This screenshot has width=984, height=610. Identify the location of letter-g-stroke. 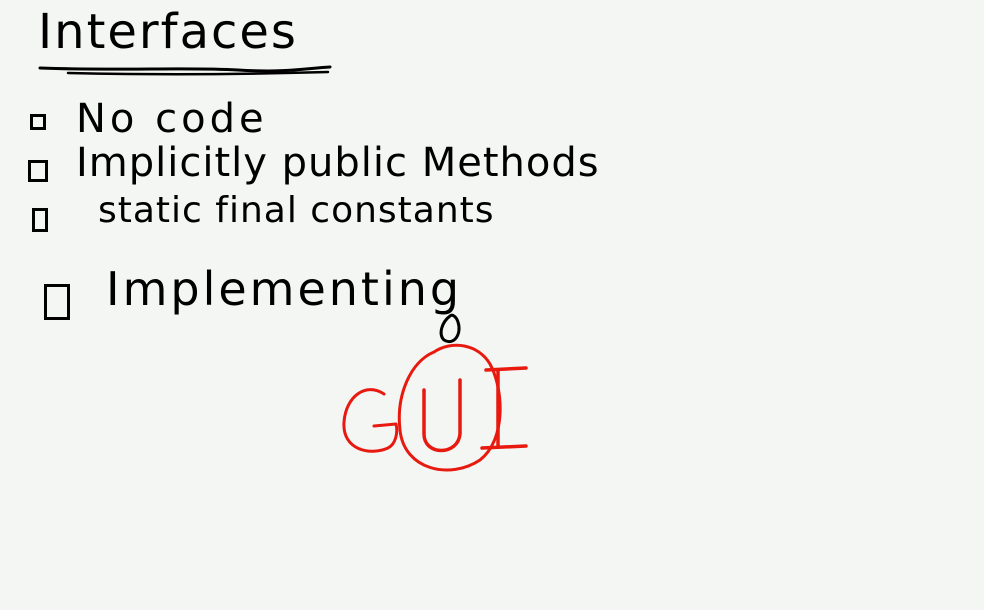
(370, 420).